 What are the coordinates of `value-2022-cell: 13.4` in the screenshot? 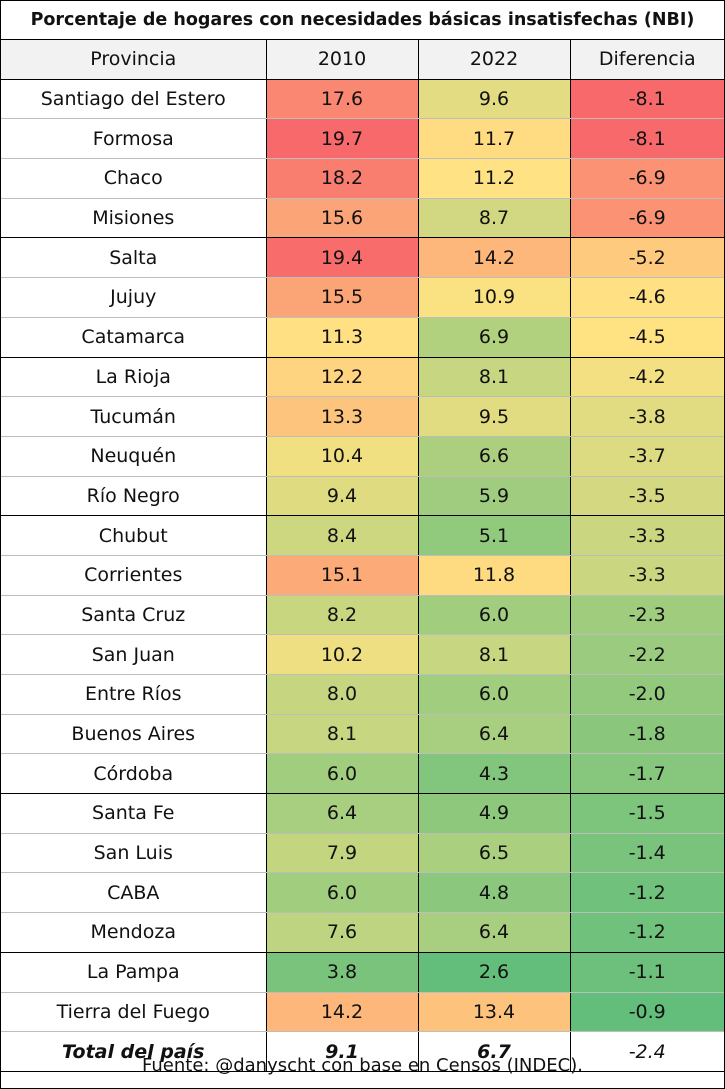 It's located at (494, 1012).